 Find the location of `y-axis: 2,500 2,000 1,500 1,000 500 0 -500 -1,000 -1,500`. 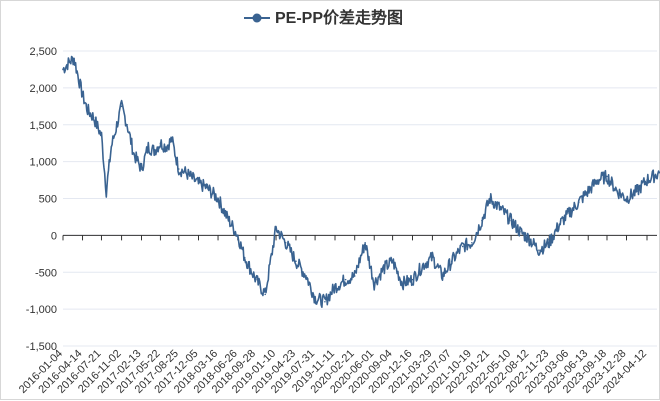

y-axis: 2,500 2,000 1,500 1,000 500 0 -500 -1,000 -1,500 is located at coordinates (41, 199).